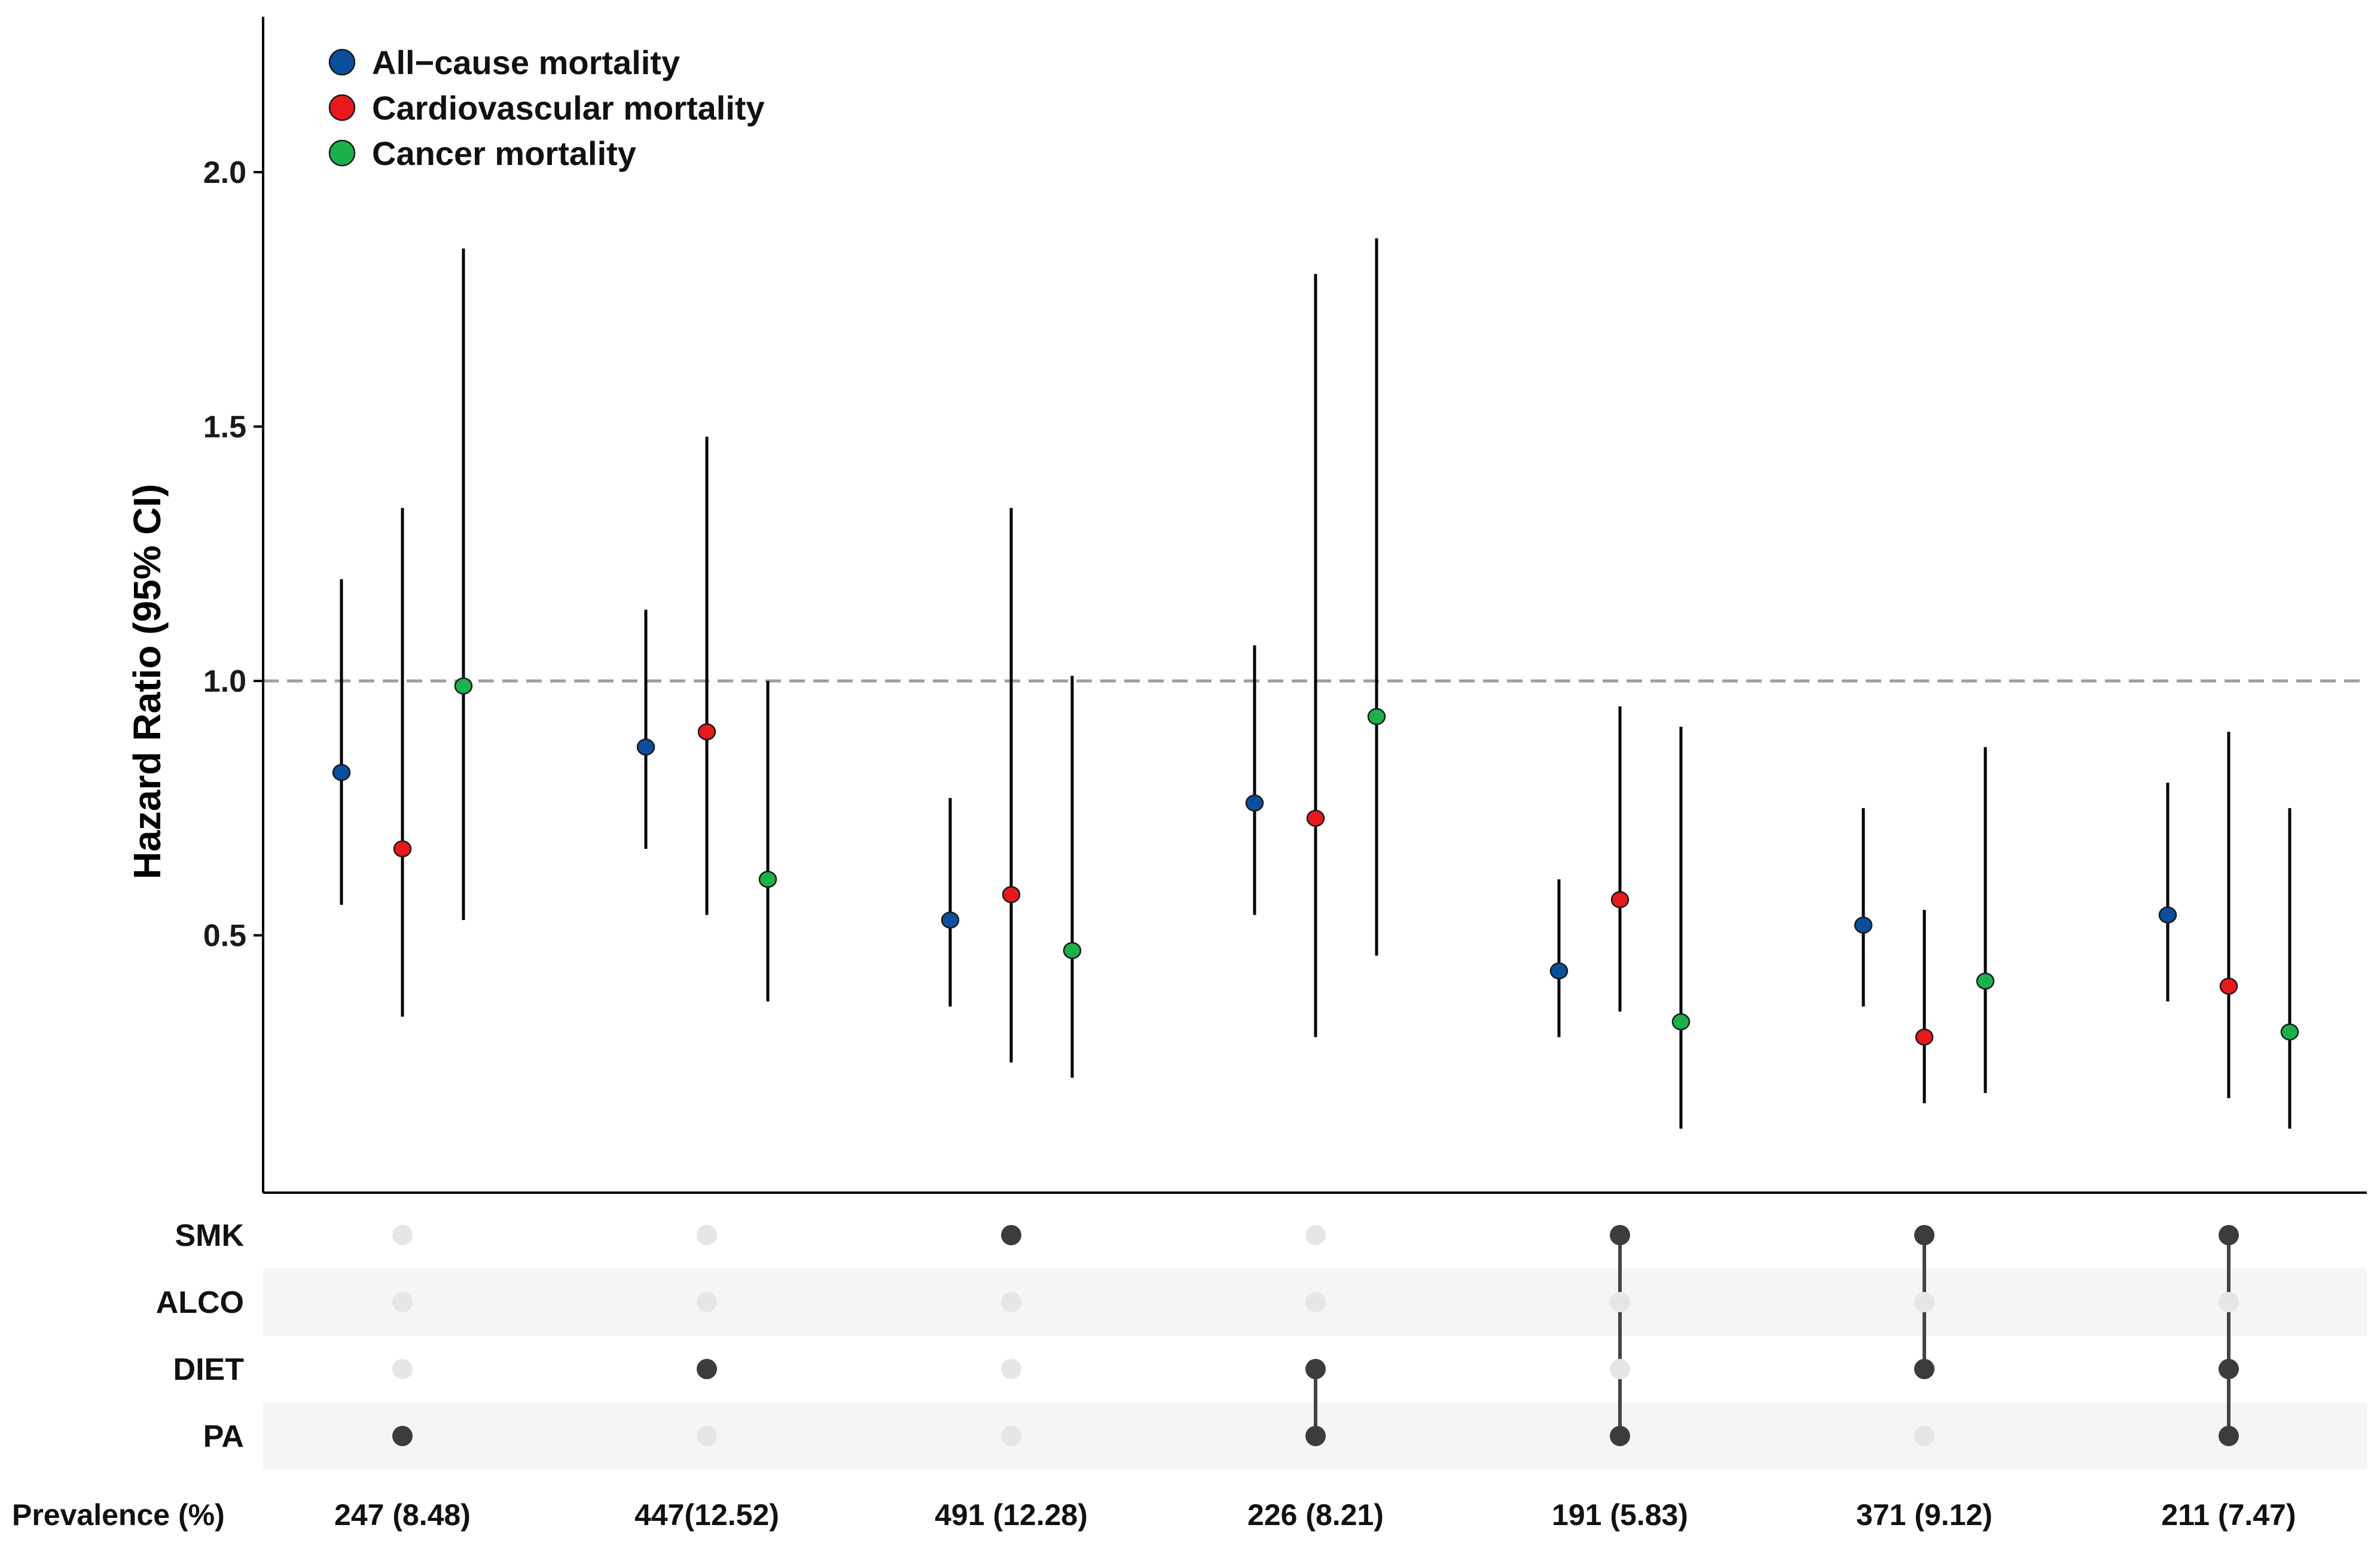 This screenshot has height=1543, width=2380. Describe the element at coordinates (526, 62) in the screenshot. I see `legend-label: All−cause mortality` at that location.